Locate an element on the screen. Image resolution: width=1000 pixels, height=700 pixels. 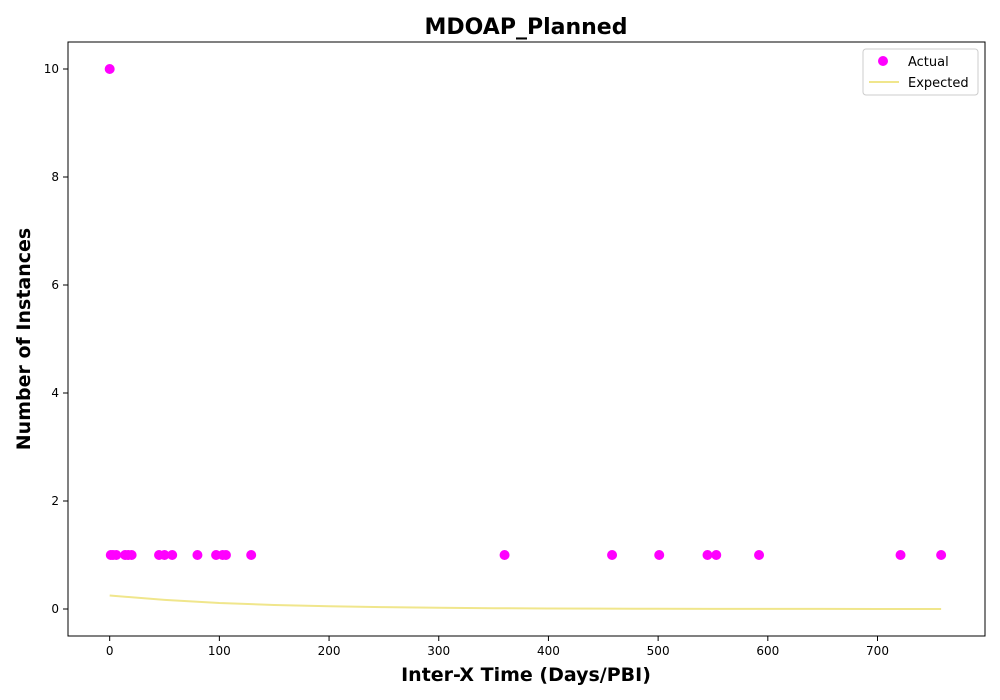
y-axis-label: Number of Instances is located at coordinates (24, 339).